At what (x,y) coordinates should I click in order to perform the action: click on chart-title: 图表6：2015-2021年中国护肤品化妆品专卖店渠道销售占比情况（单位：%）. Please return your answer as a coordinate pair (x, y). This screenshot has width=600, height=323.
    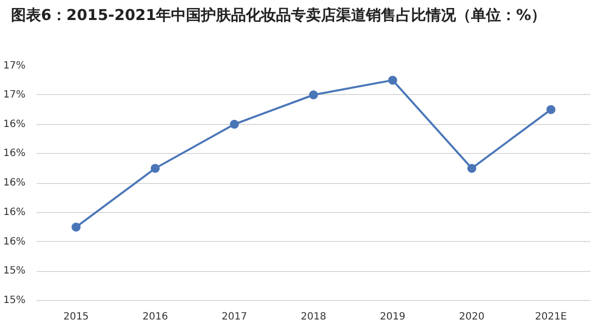
    Looking at the image, I should click on (278, 15).